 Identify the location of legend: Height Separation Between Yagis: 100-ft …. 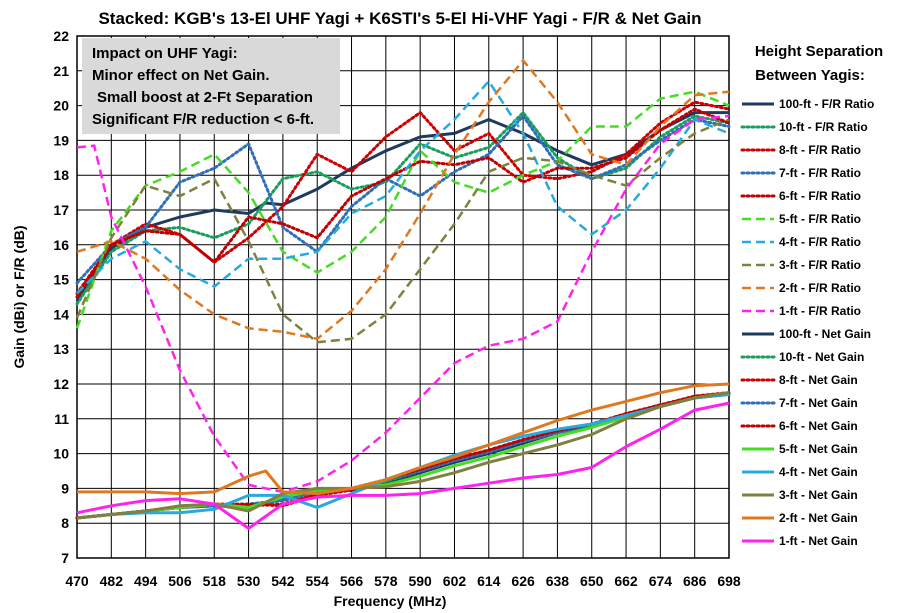
(811, 295).